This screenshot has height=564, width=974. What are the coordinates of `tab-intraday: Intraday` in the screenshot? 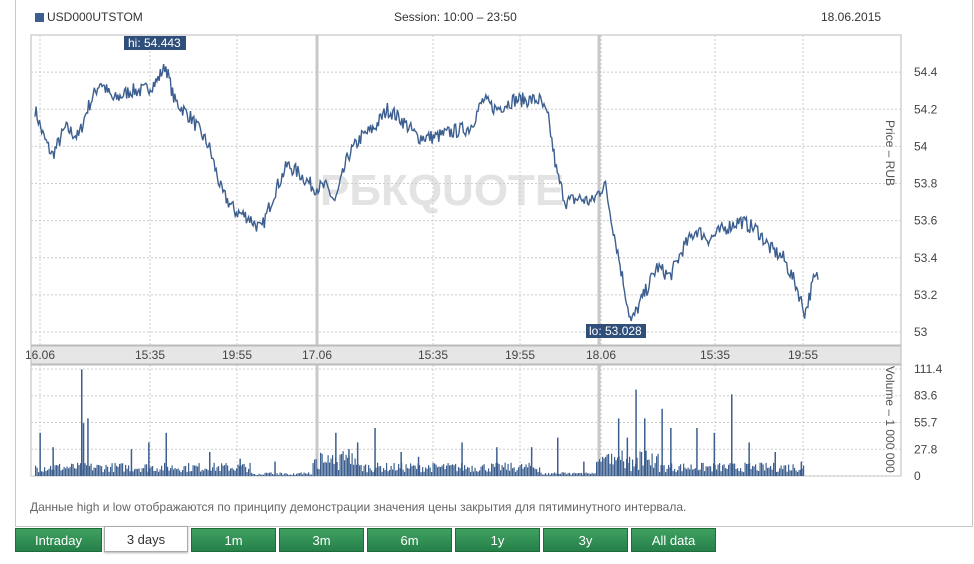 It's located at (58, 540).